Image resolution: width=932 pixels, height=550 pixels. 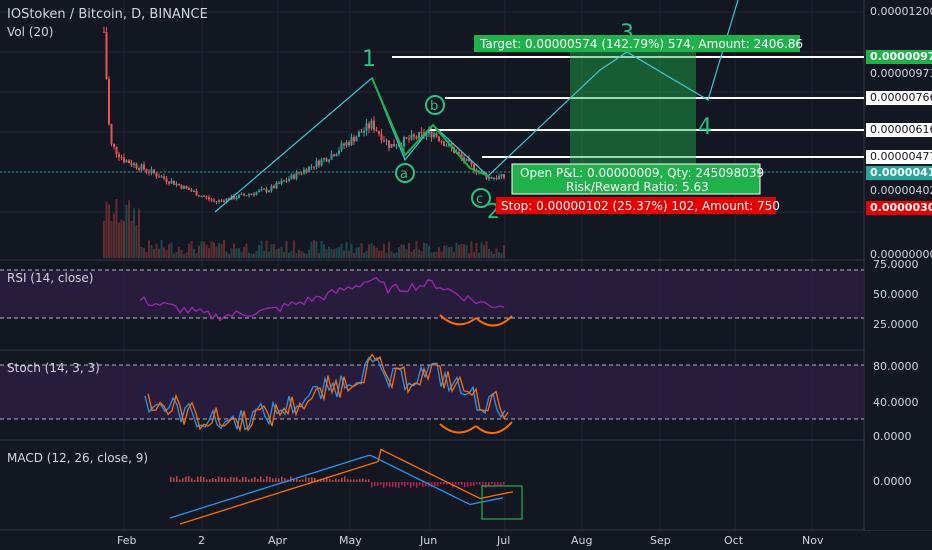 I want to click on wave-circle-c, so click(x=481, y=198).